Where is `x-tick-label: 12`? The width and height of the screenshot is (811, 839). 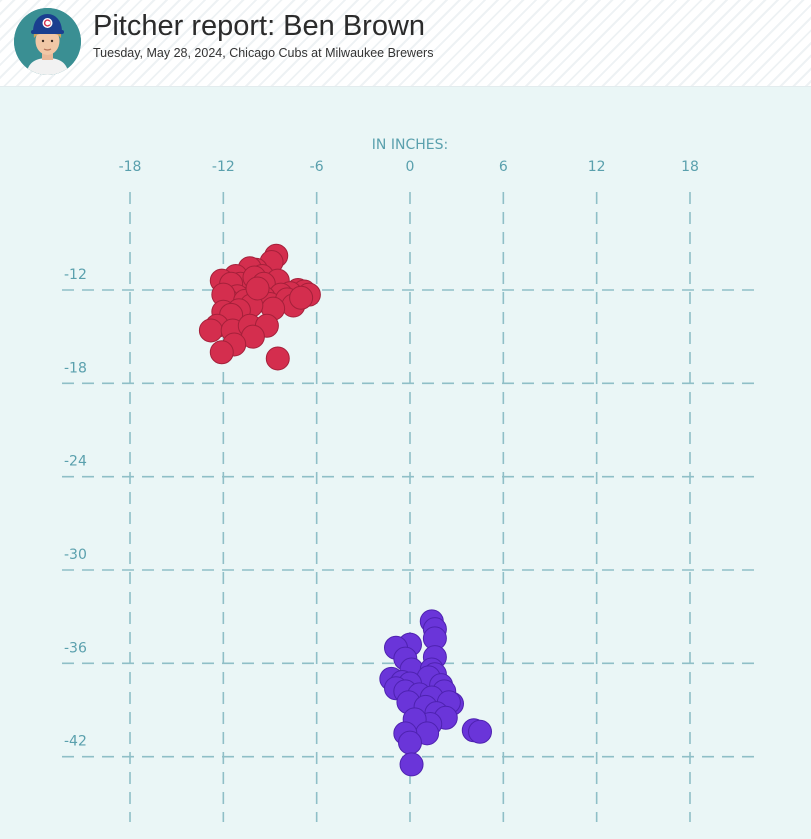 x-tick-label: 12 is located at coordinates (597, 167).